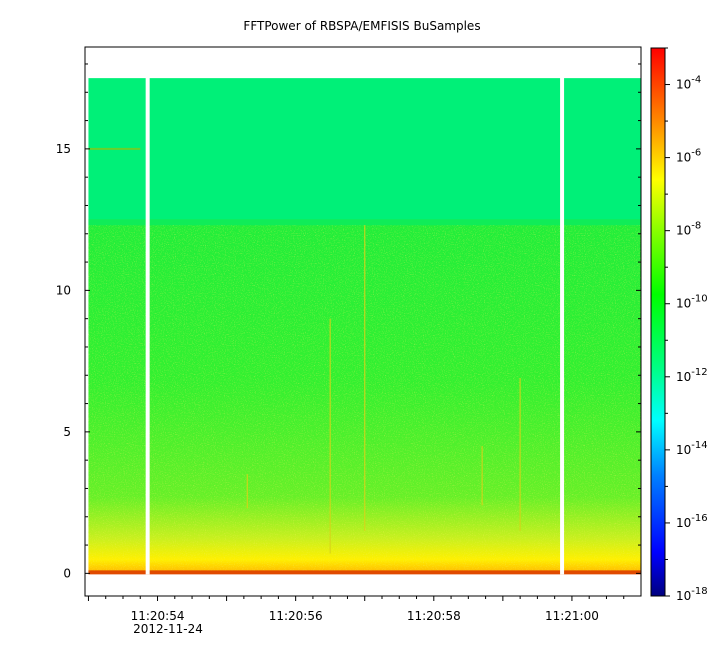 The image size is (724, 656). Describe the element at coordinates (692, 375) in the screenshot. I see `colorbar-tick-label: 10⁻¹²` at that location.